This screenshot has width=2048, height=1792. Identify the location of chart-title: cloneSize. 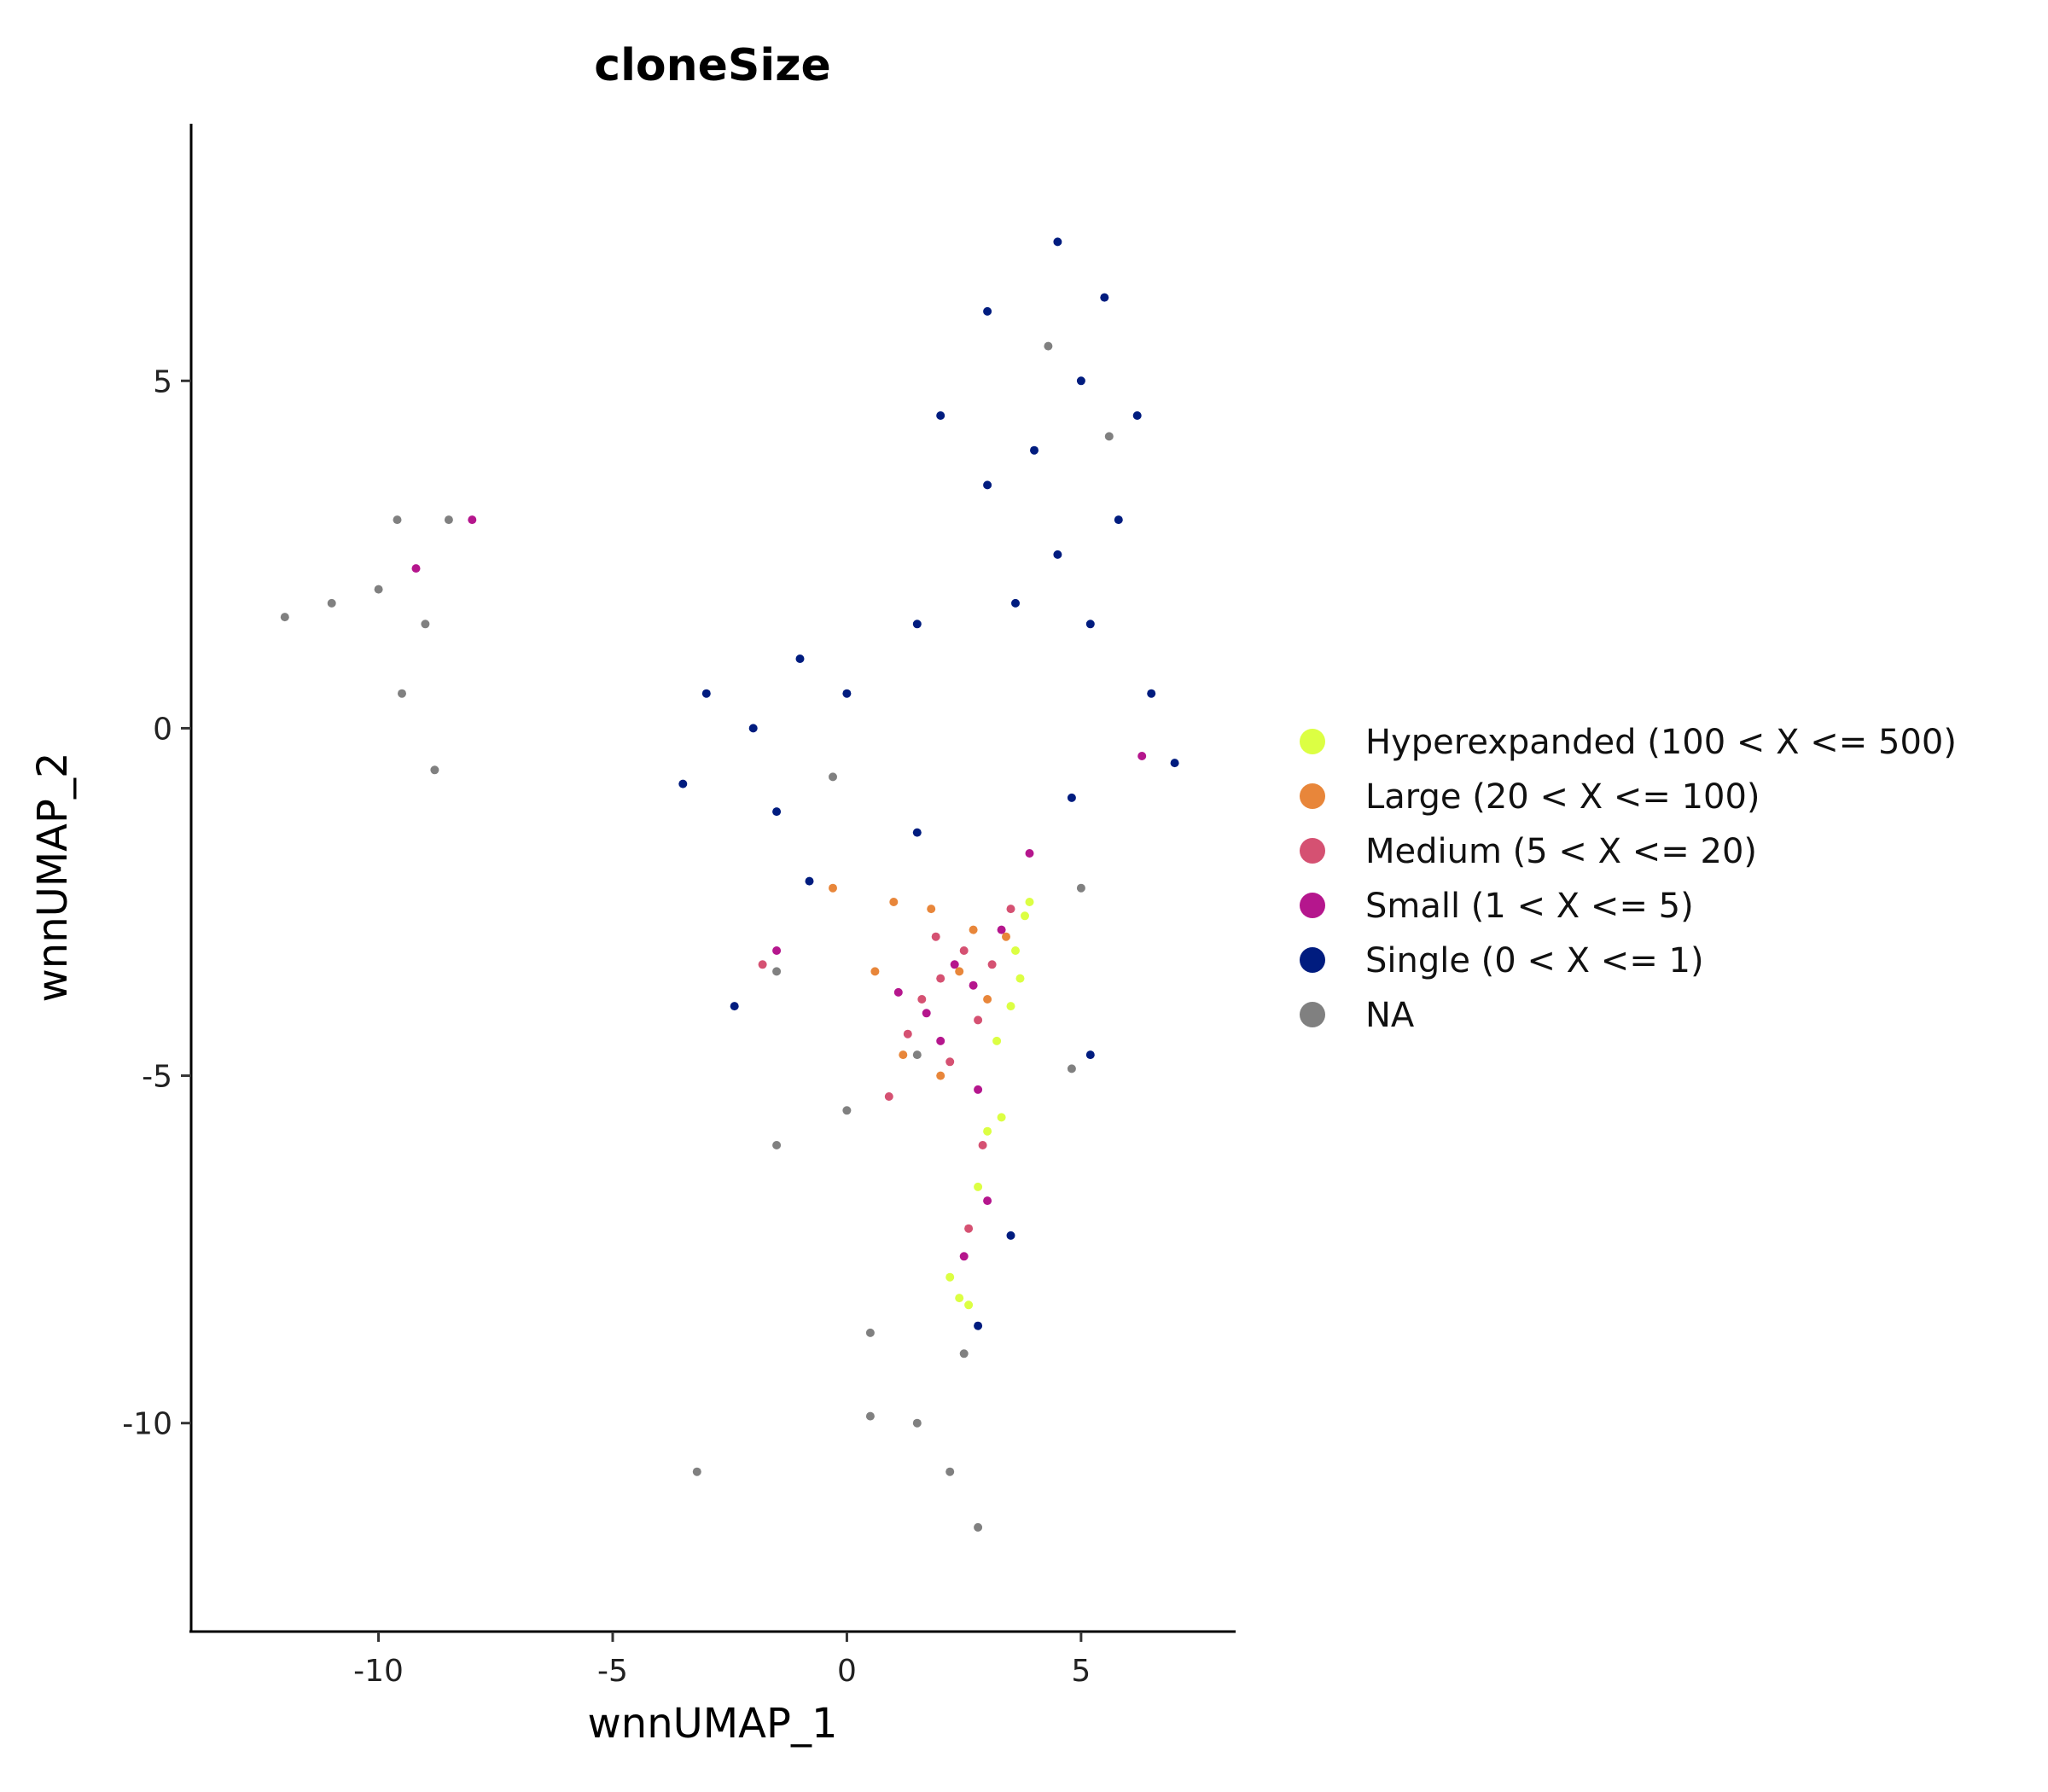
(712, 65).